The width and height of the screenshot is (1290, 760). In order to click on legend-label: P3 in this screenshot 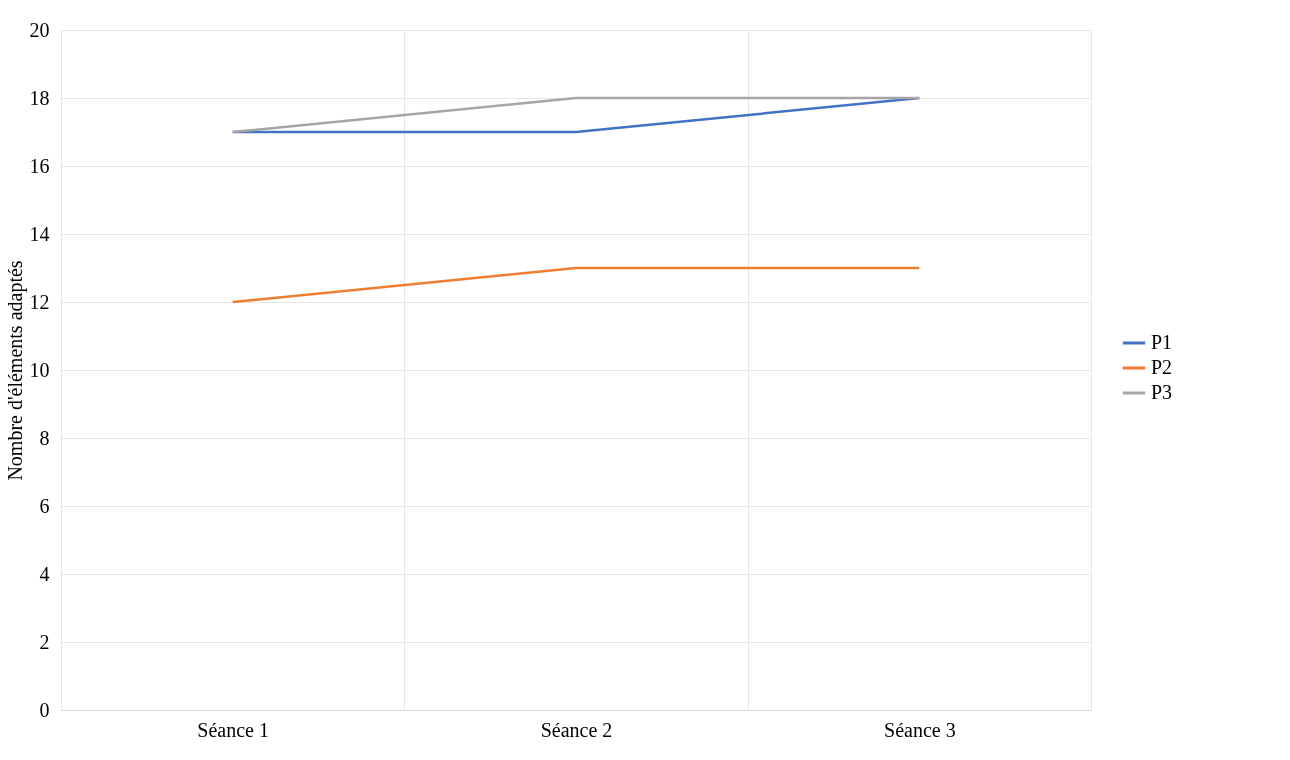, I will do `click(1162, 392)`.